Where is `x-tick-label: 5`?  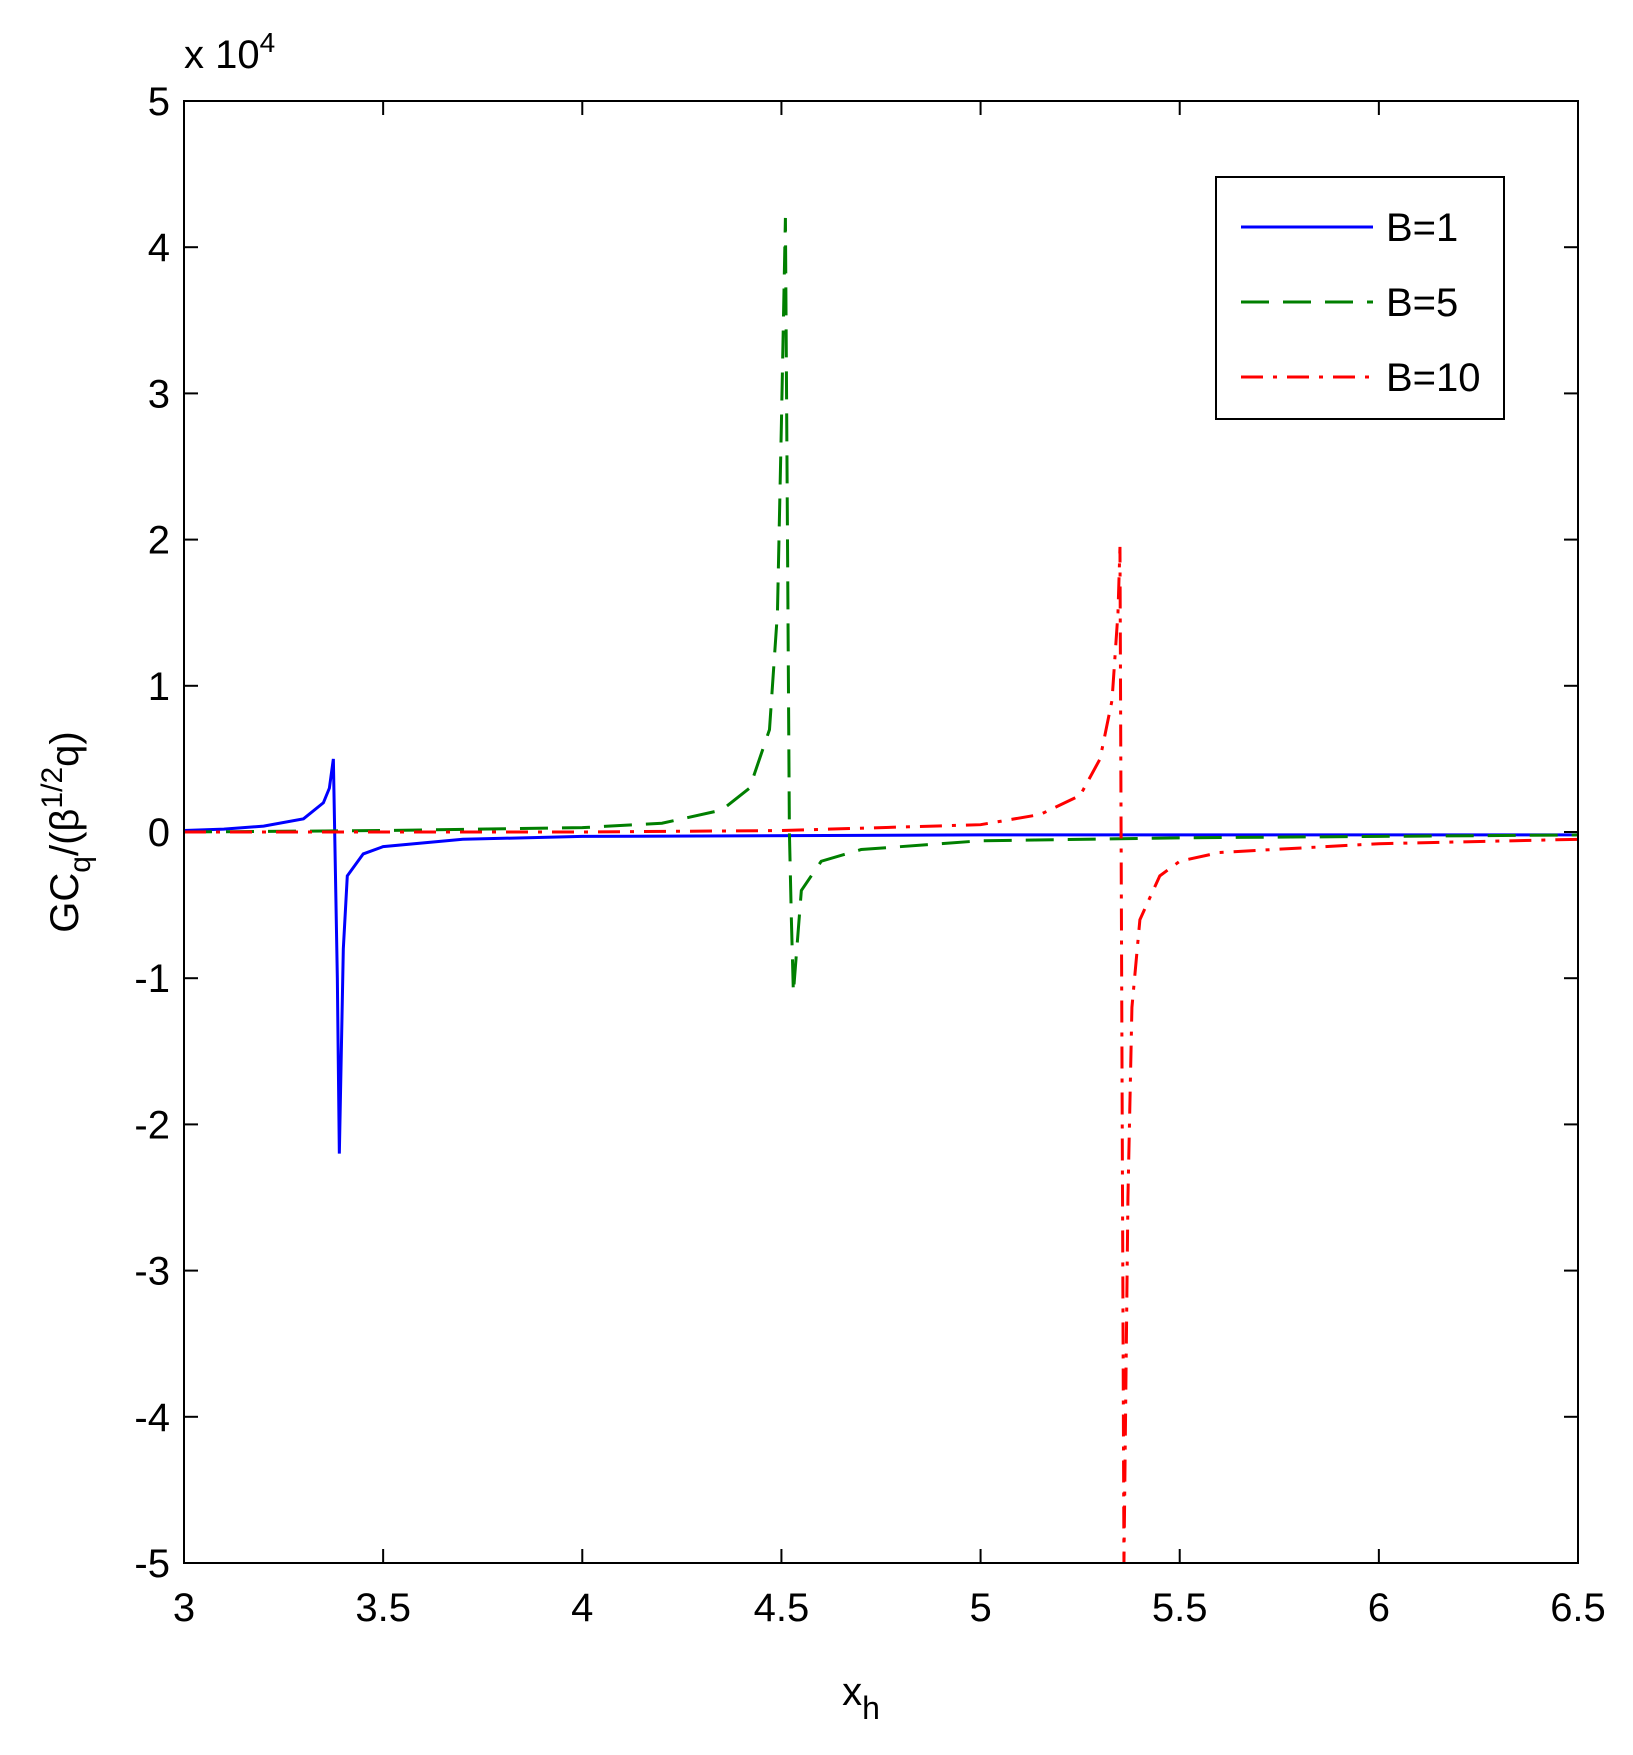
x-tick-label: 5 is located at coordinates (980, 1608).